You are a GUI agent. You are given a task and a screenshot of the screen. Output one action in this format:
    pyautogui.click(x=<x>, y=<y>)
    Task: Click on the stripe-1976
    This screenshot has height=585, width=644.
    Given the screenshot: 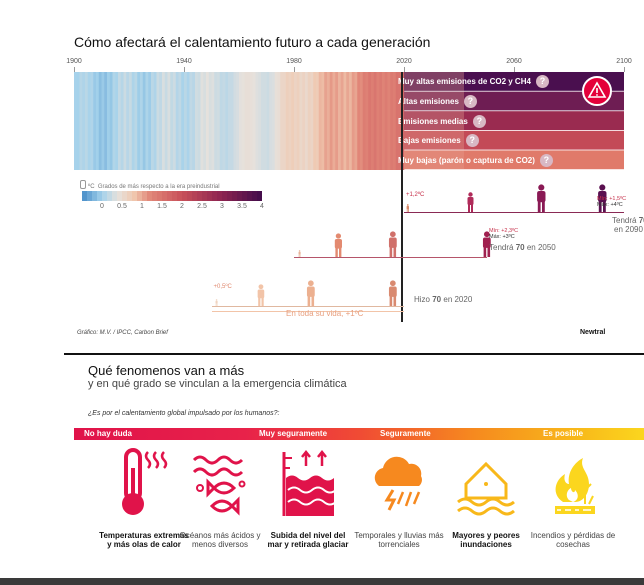 What is the action you would take?
    pyautogui.click(x=285, y=121)
    